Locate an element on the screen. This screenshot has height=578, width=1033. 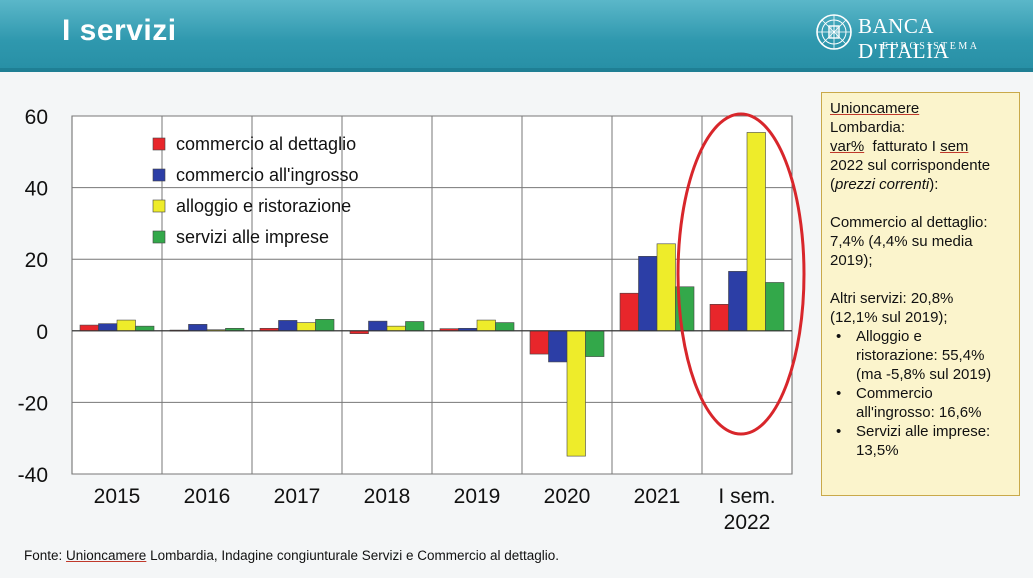
x-tick-label: 2022 is located at coordinates (747, 522).